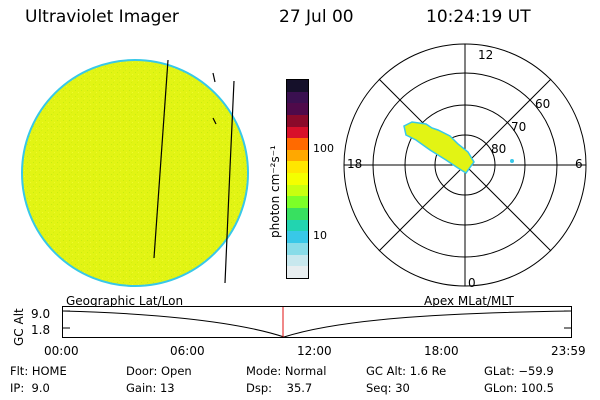 The width and height of the screenshot is (600, 400). I want to click on colorbar-unit-label: photon cm⁻²s⁻¹, so click(275, 191).